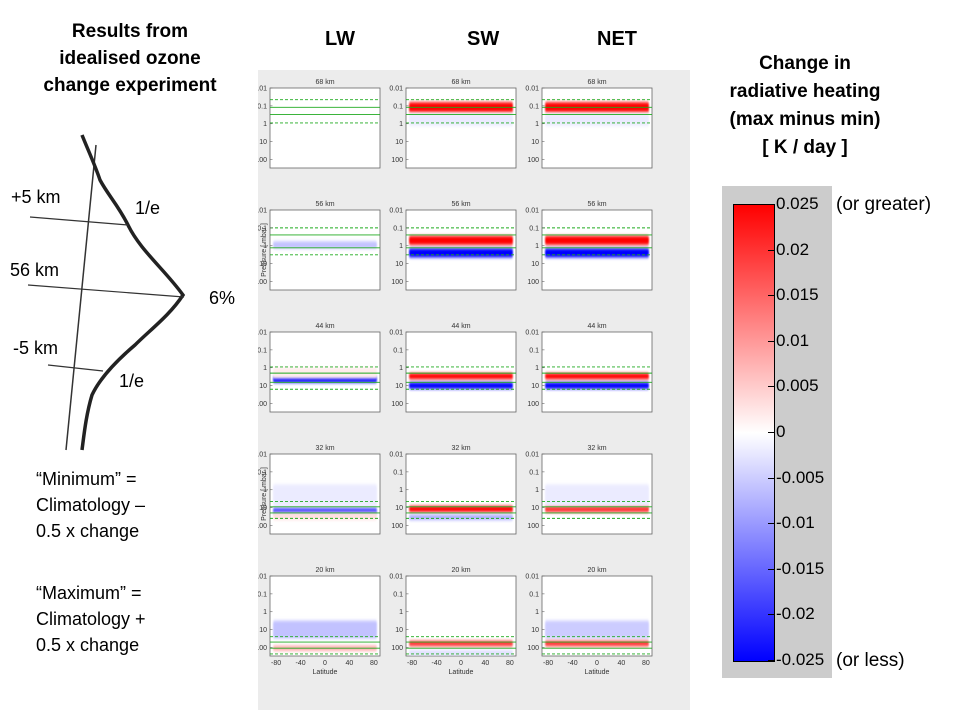 This screenshot has width=960, height=720. Describe the element at coordinates (453, 246) in the screenshot. I see `heatmap-panel: 56 km 0.01 0.1 1 10 100` at that location.